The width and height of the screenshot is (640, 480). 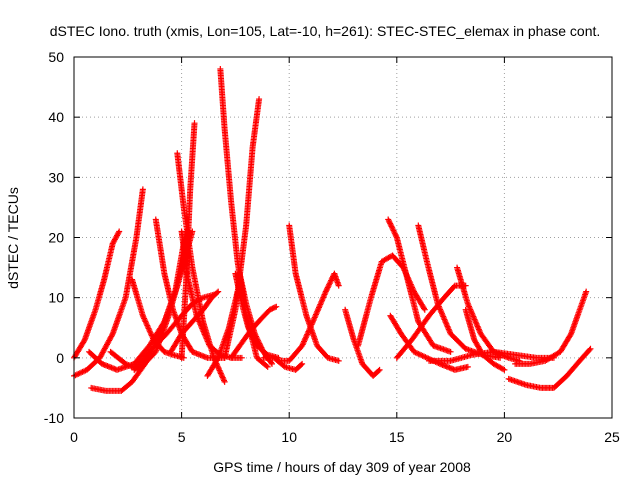 I want to click on y-tick-label: 40, so click(x=56, y=117).